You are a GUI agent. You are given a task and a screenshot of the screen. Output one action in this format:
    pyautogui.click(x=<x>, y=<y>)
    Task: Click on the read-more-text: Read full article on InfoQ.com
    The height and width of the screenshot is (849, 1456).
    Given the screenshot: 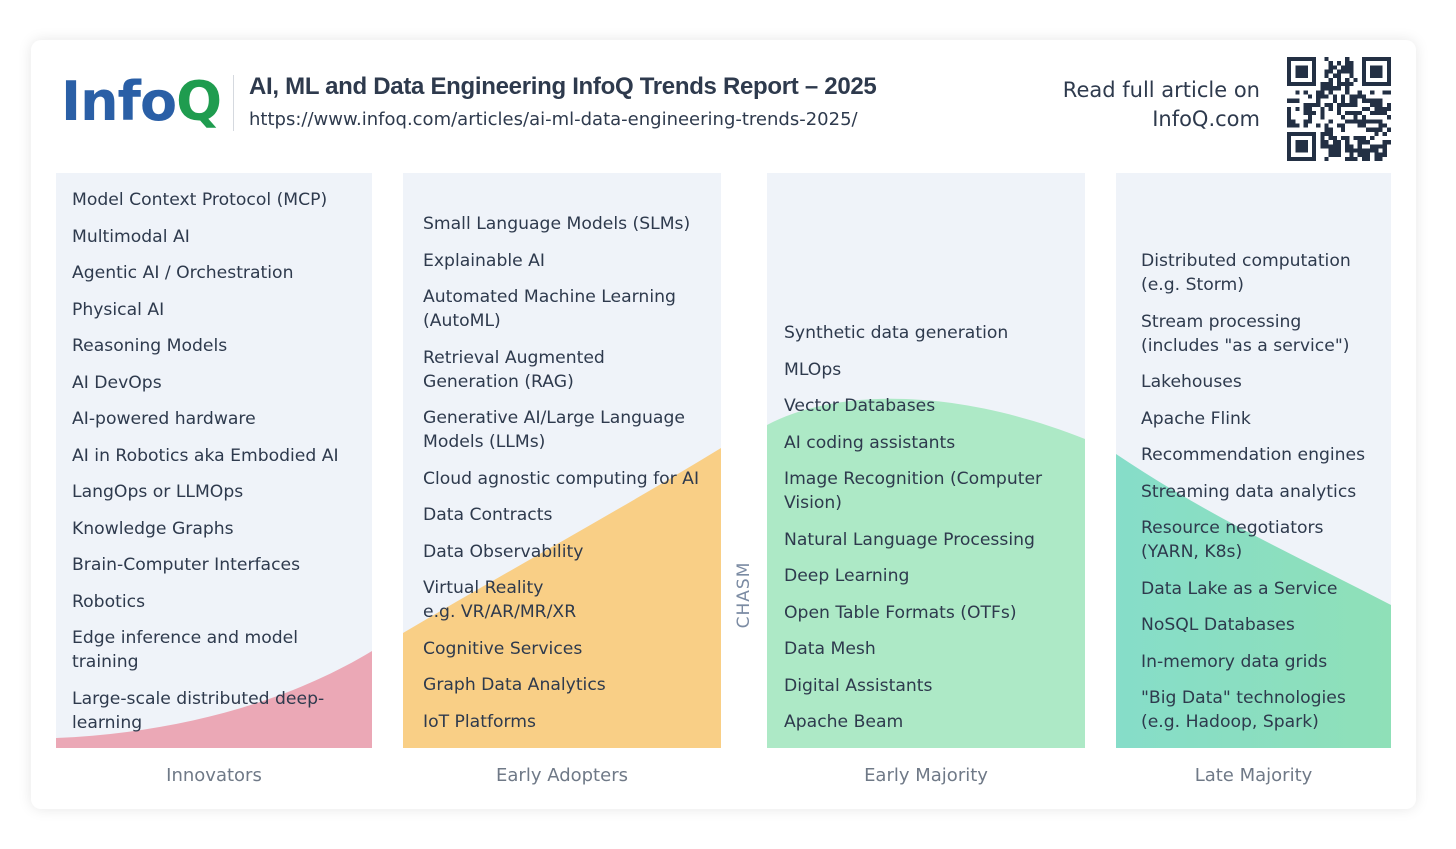 What is the action you would take?
    pyautogui.click(x=1130, y=105)
    